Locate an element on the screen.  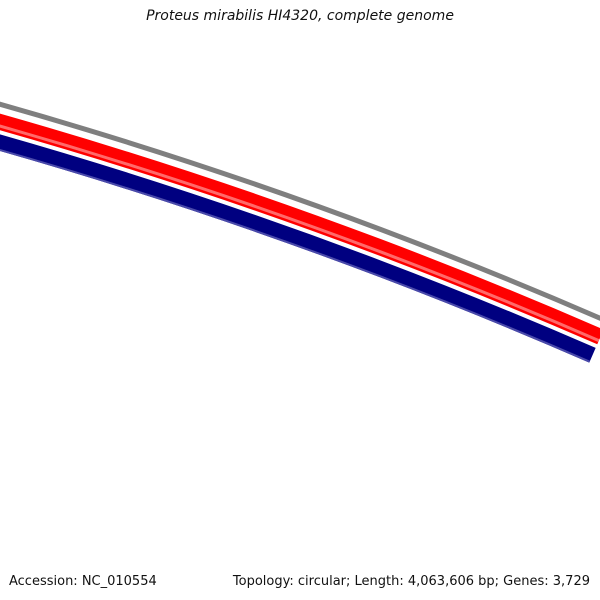
accession-label: Accession: NC_010554 is located at coordinates (83, 581).